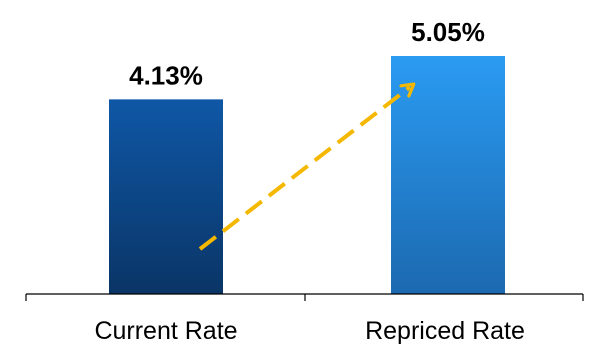 This screenshot has width=592, height=347. What do you see at coordinates (166, 196) in the screenshot?
I see `bar-current-rate` at bounding box center [166, 196].